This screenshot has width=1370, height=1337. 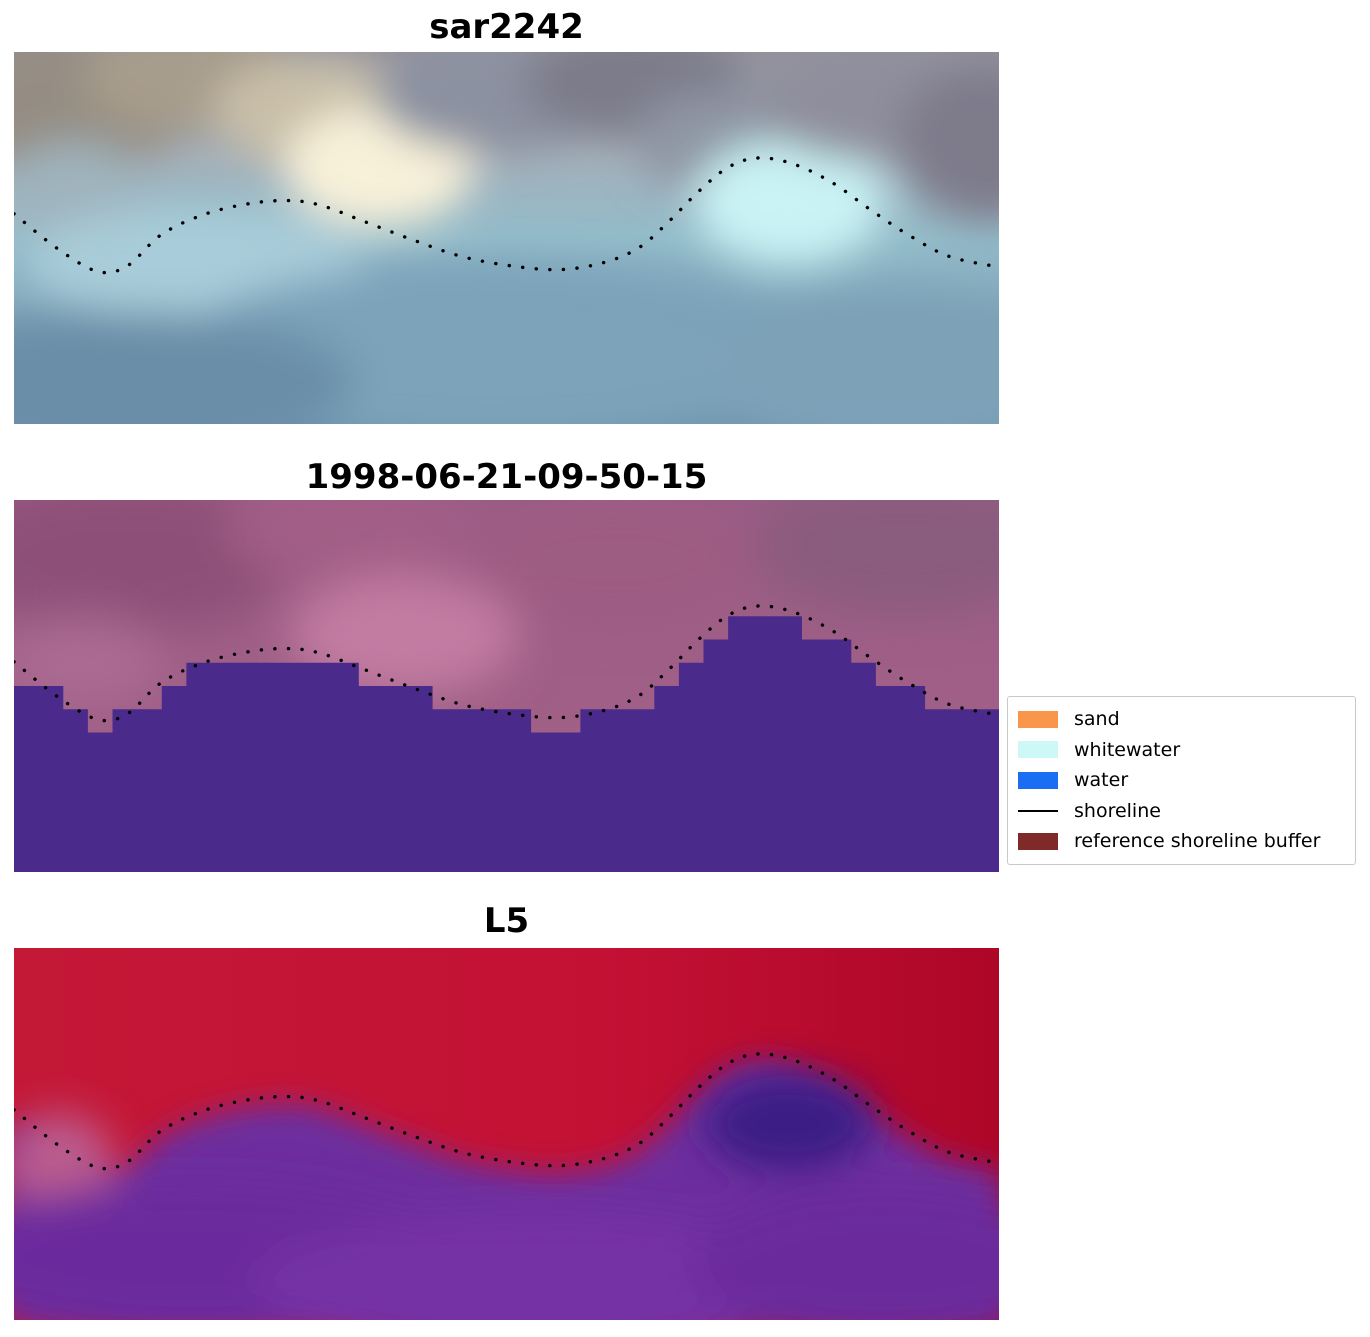 What do you see at coordinates (1101, 780) in the screenshot?
I see `legend-label: water` at bounding box center [1101, 780].